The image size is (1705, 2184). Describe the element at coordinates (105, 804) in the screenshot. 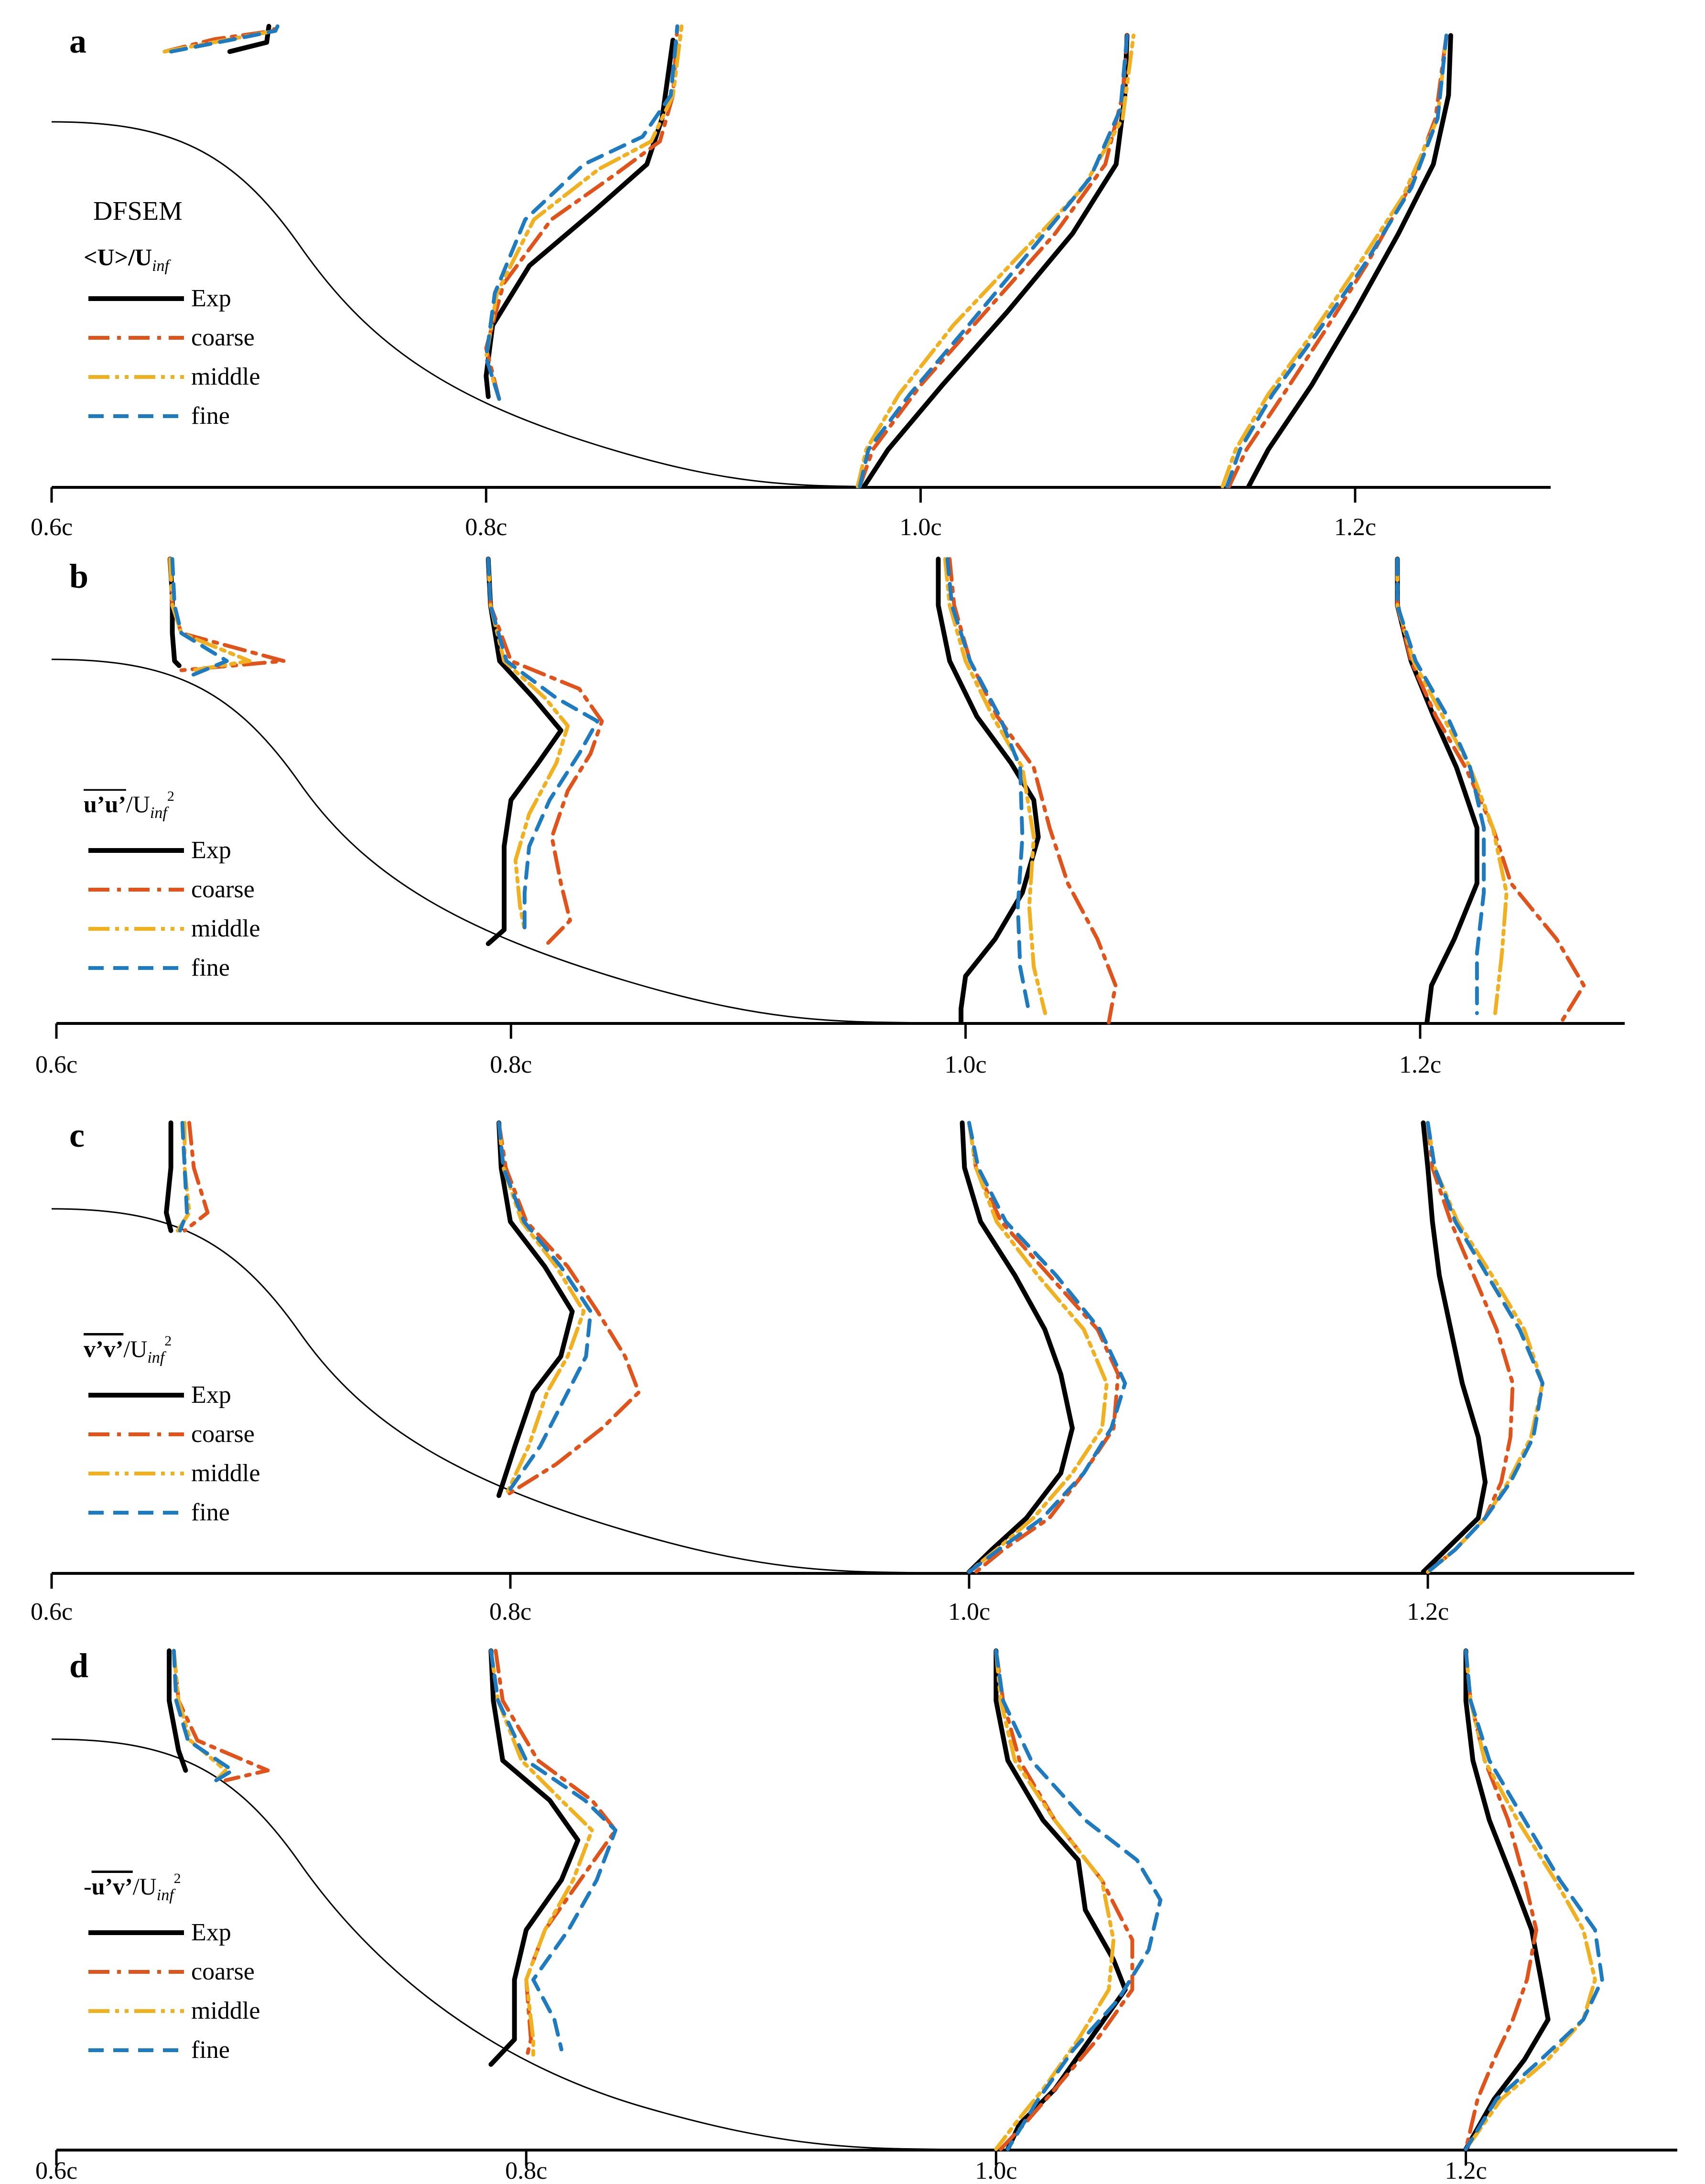

I see `variable-main: u’u’` at that location.